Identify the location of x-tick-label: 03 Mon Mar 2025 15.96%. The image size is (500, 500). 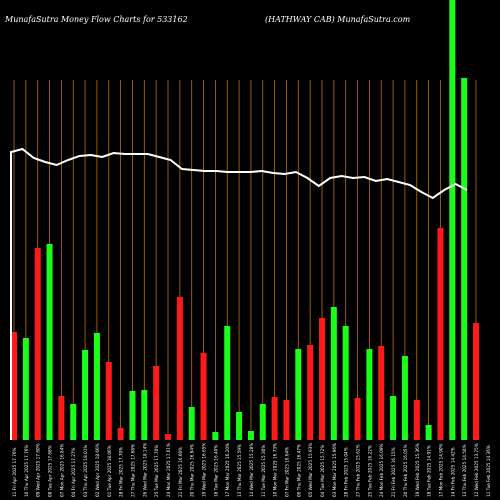
(334, 470).